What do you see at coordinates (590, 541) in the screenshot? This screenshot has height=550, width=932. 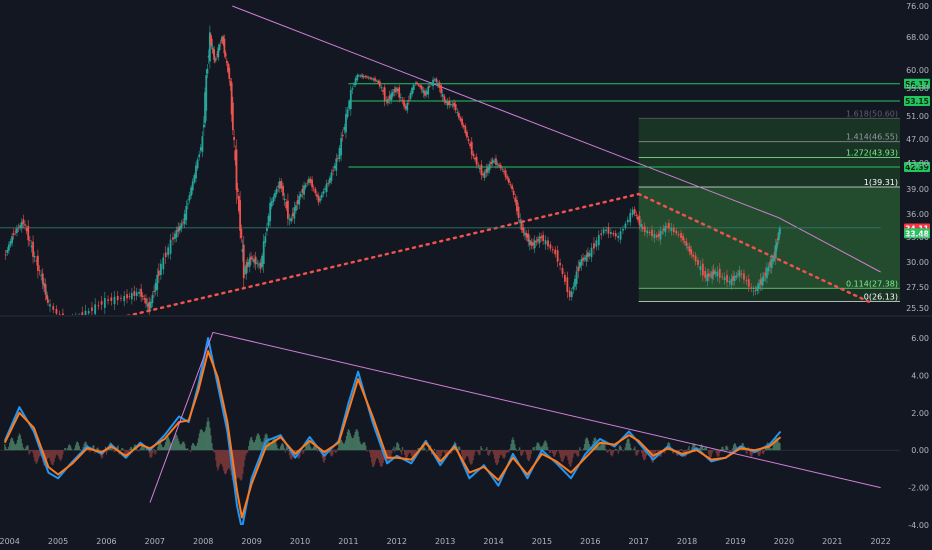 I see `x-tick-label: 2016` at bounding box center [590, 541].